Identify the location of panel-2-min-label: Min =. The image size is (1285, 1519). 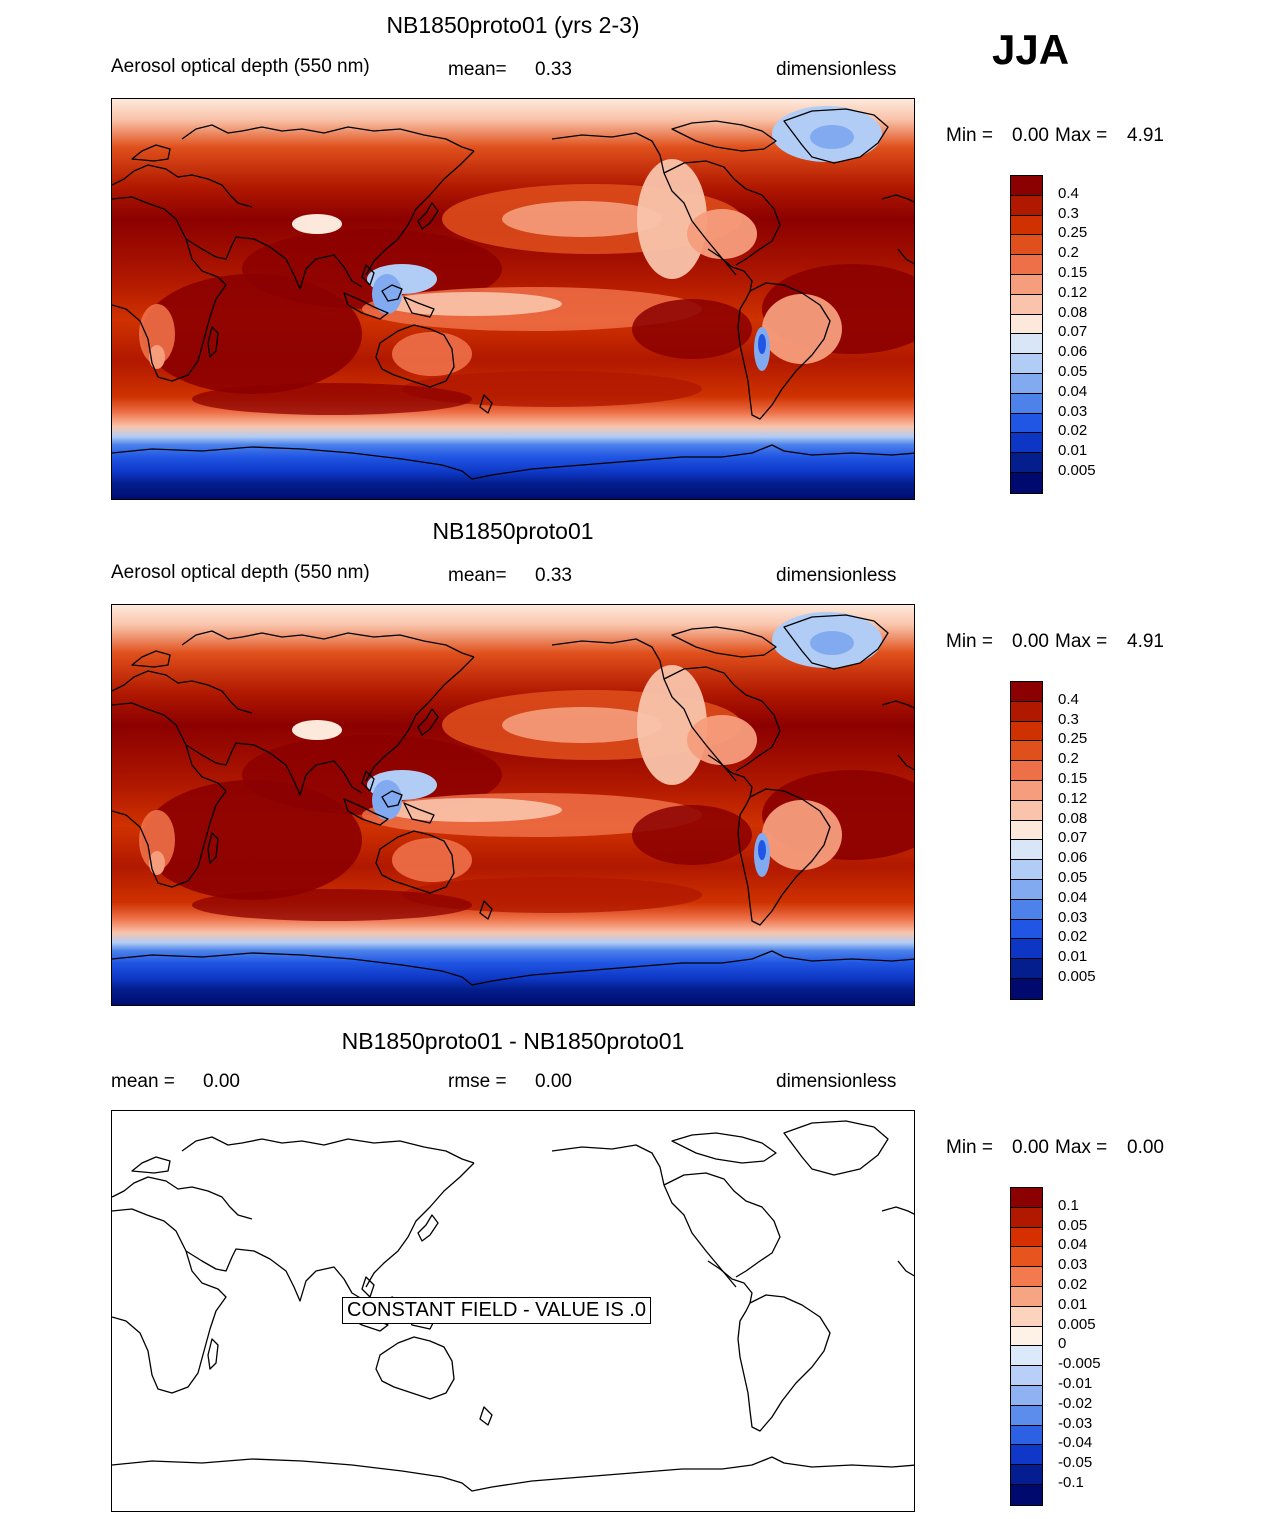
(969, 641).